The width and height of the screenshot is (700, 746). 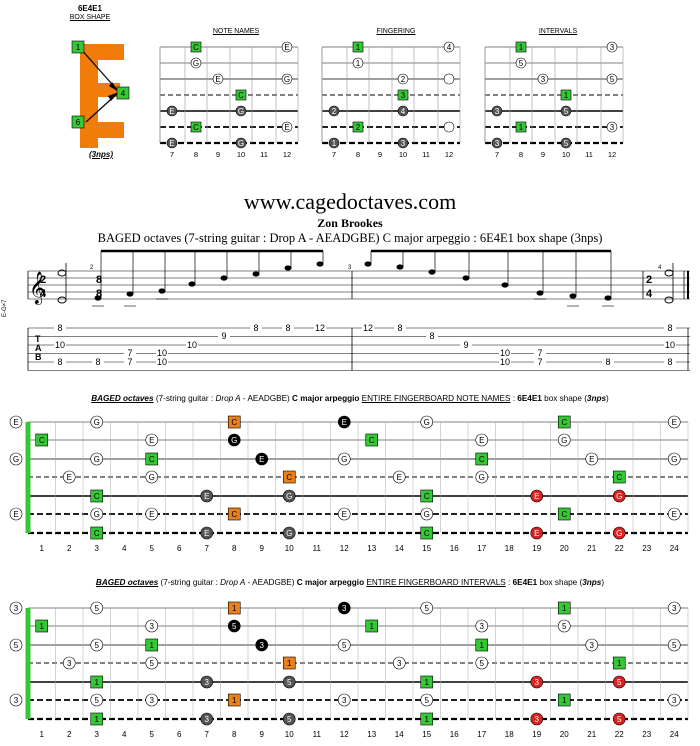 What do you see at coordinates (42, 548) in the screenshot?
I see `fret-number: 1` at bounding box center [42, 548].